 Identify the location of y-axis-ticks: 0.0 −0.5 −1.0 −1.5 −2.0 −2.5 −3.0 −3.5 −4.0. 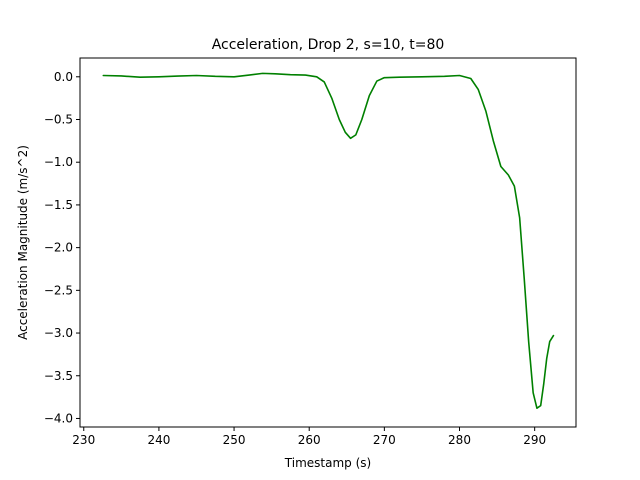
(62, 247).